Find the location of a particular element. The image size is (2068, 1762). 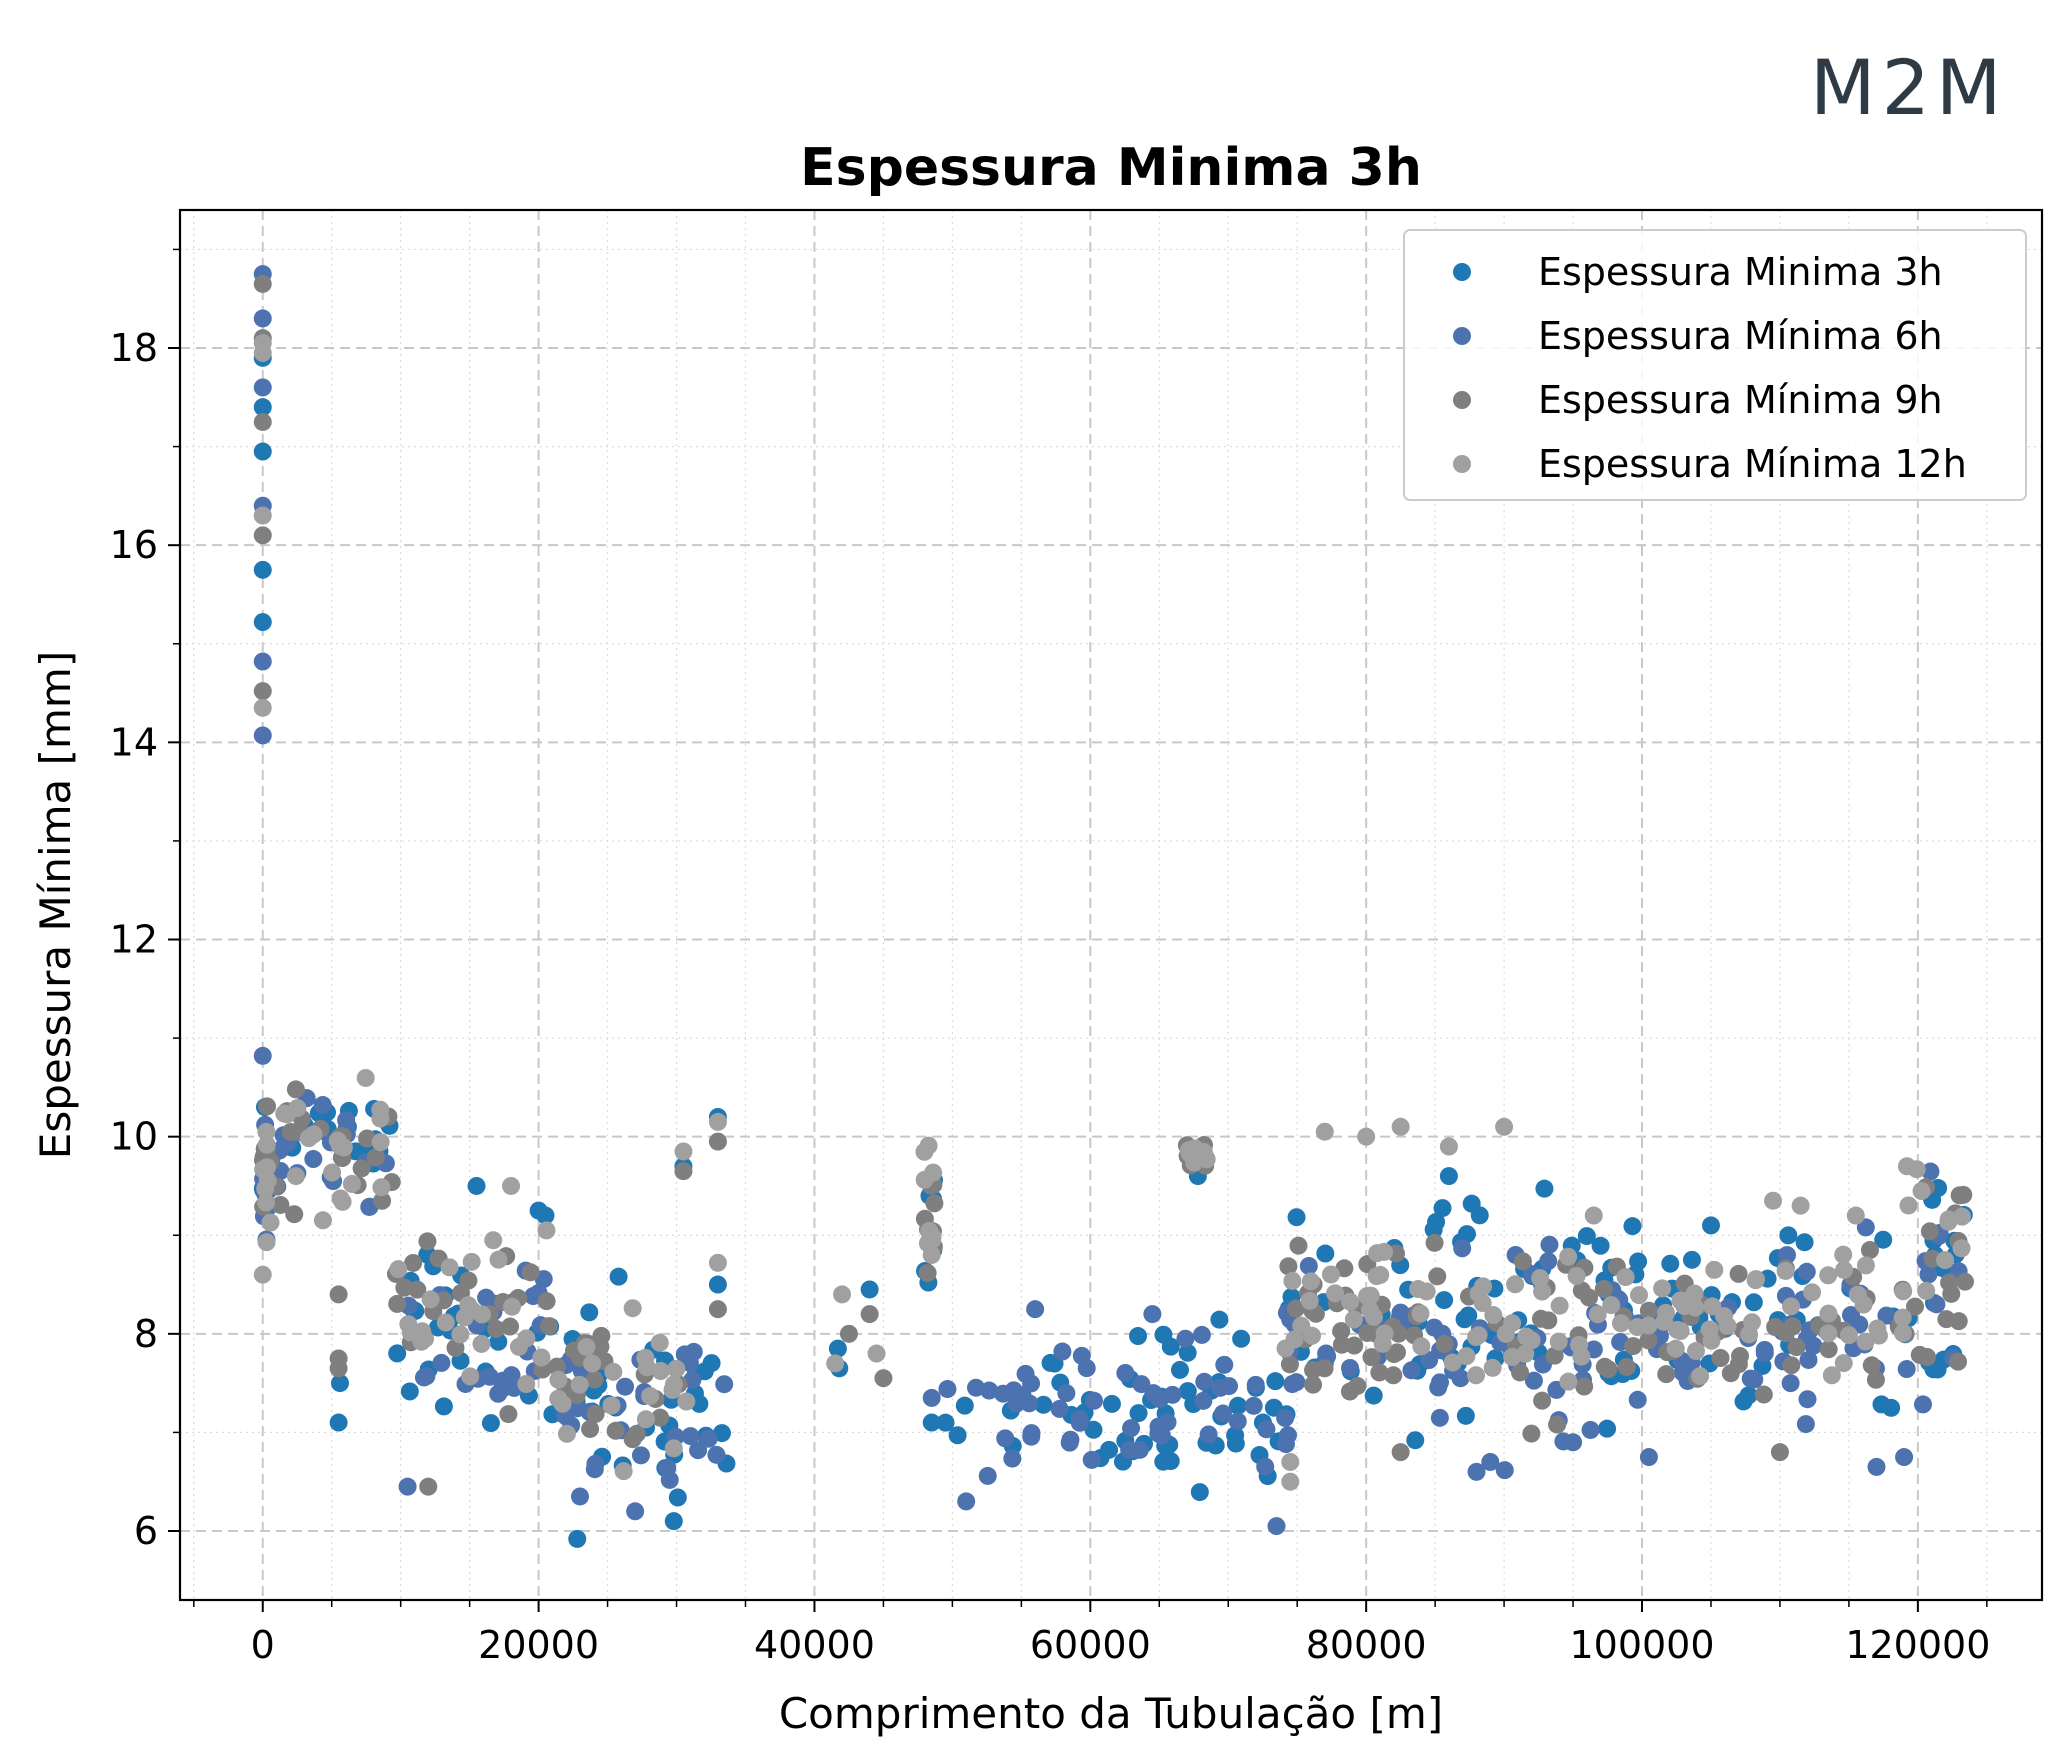

x-tick-label: 40000 is located at coordinates (814, 1645).